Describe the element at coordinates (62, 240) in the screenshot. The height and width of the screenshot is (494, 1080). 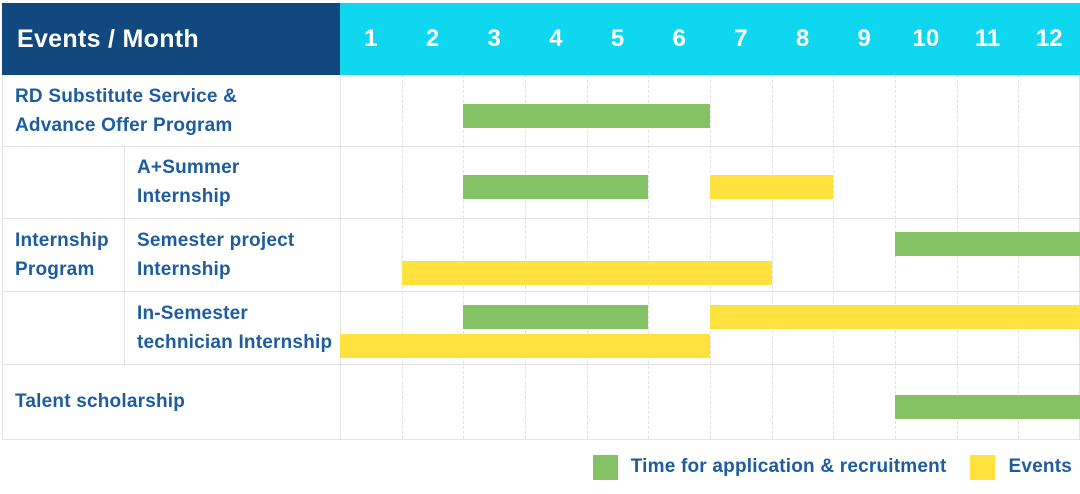
I see `group-label-internship-program-text: Internship` at that location.